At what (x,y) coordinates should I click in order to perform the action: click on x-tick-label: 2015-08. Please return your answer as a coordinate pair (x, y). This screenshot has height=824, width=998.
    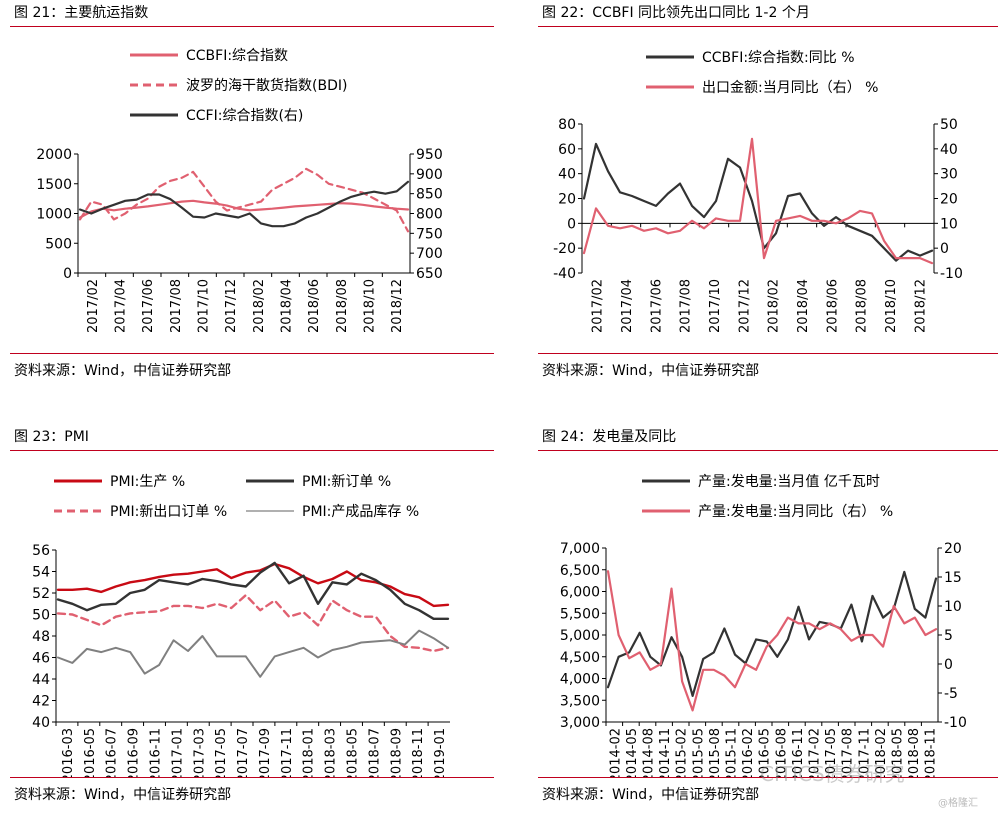
    Looking at the image, I should click on (715, 752).